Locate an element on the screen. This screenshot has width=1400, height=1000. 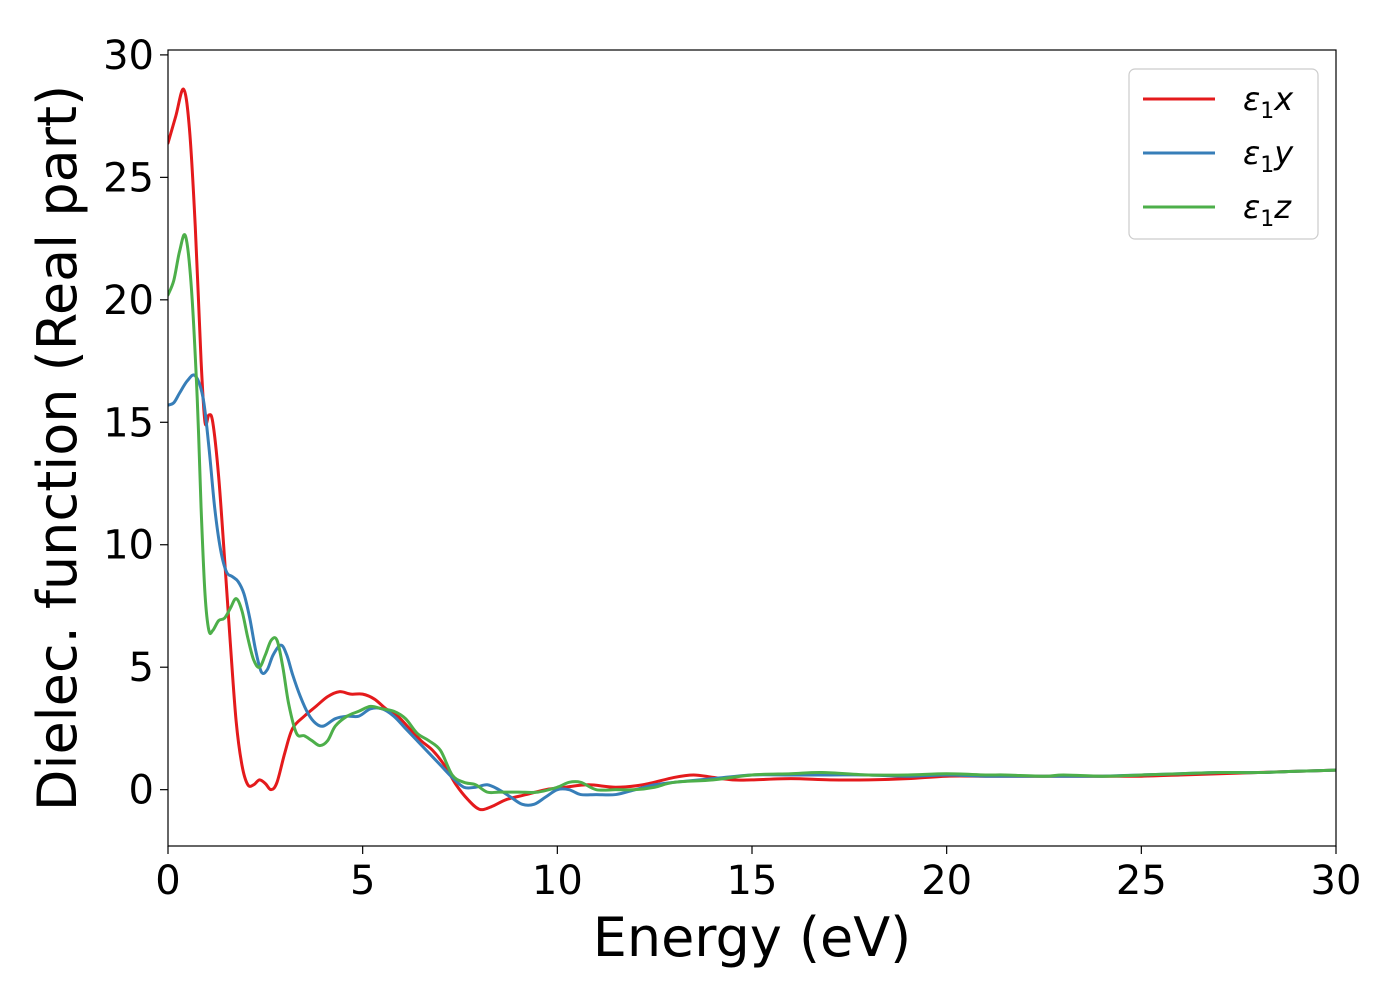
x-tick-label: 20 is located at coordinates (946, 881).